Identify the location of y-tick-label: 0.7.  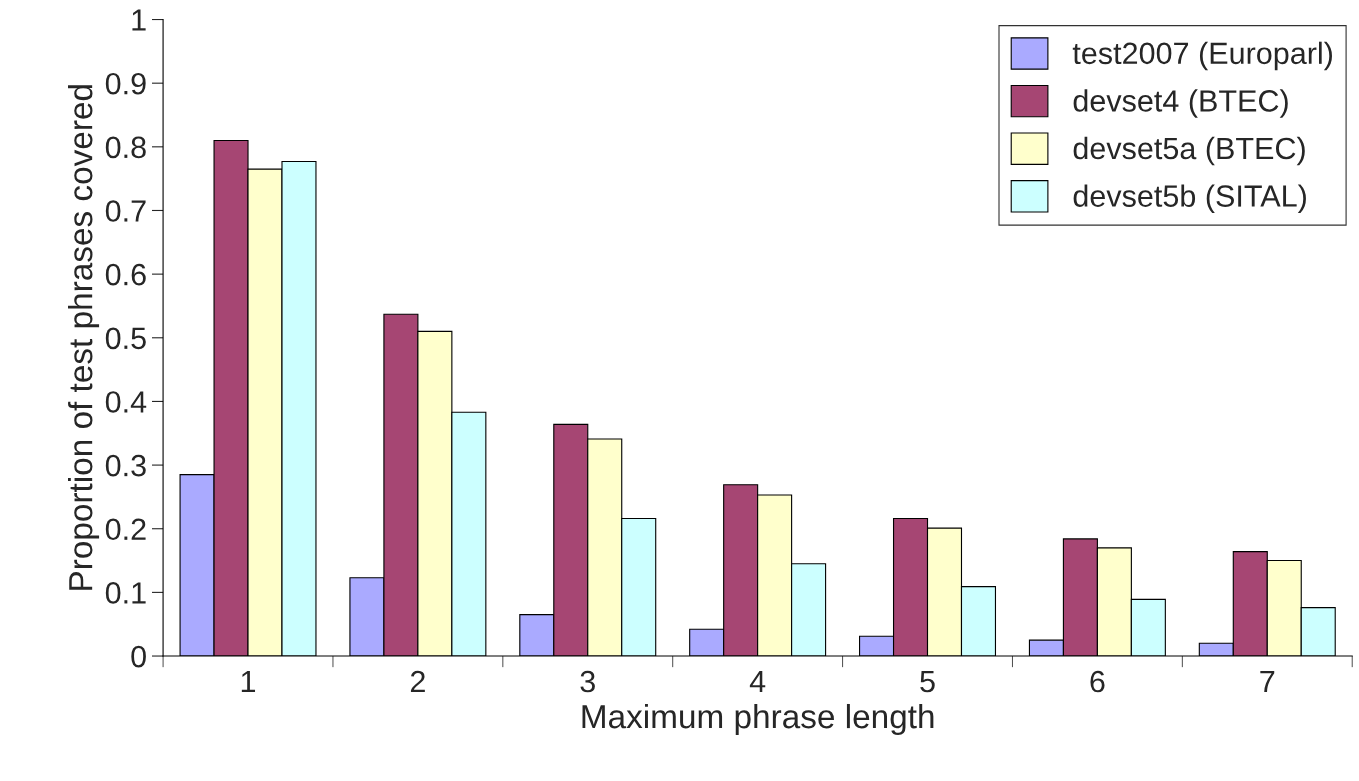
(125, 211).